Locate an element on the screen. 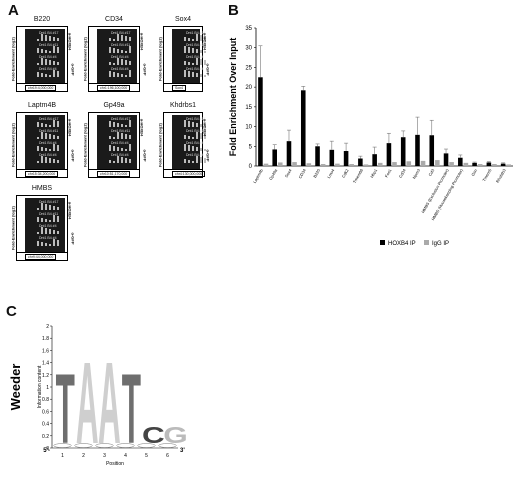  x-tick-label: Fos1 is located at coordinates (388, 172).